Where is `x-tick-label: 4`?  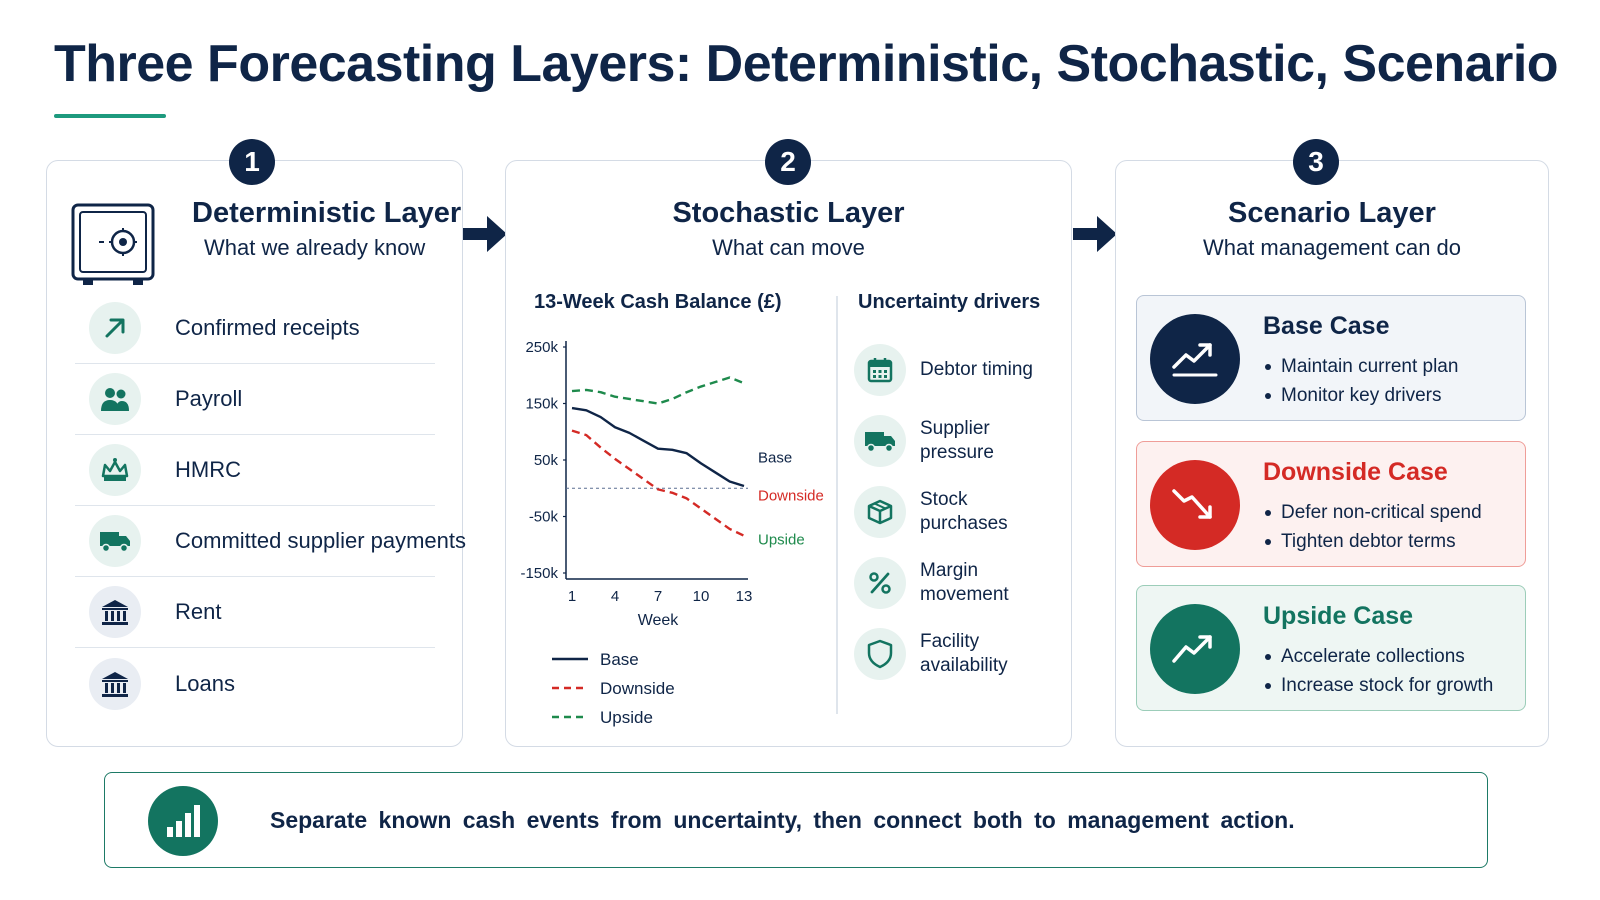 x-tick-label: 4 is located at coordinates (615, 596).